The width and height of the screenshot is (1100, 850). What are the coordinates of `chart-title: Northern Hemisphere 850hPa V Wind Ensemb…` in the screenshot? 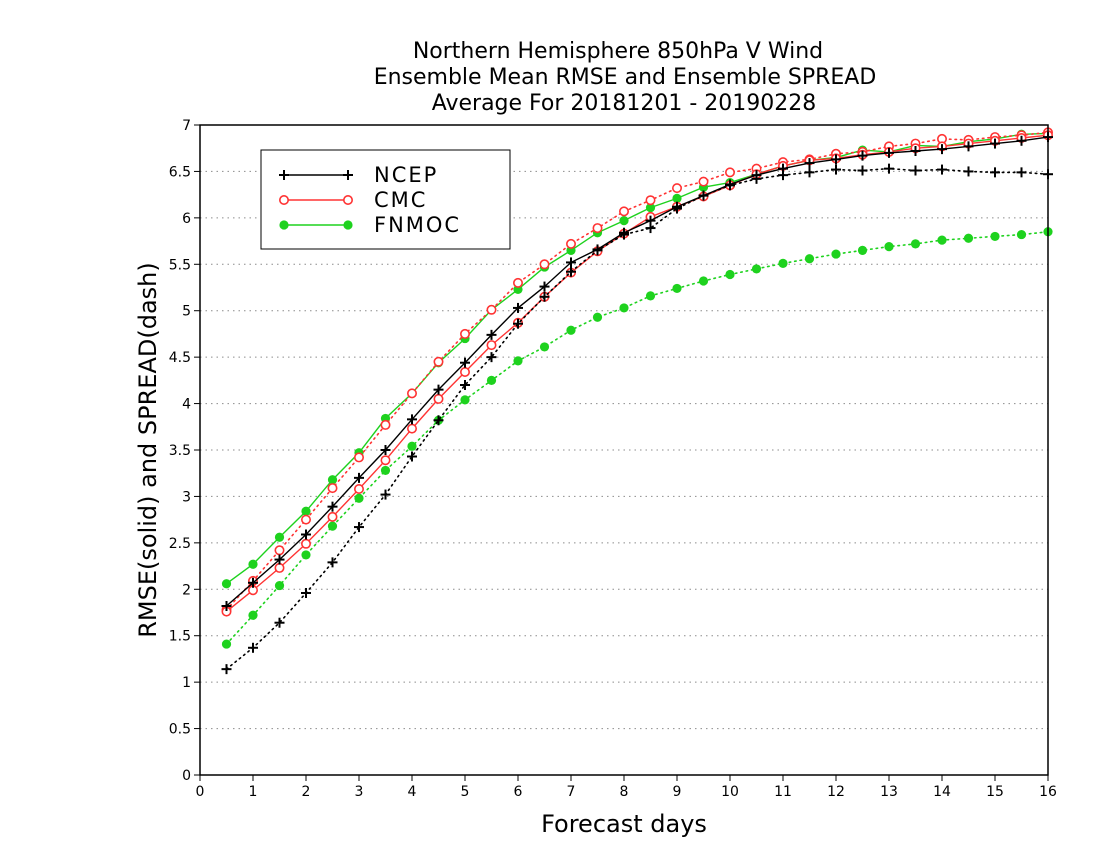 It's located at (625, 77).